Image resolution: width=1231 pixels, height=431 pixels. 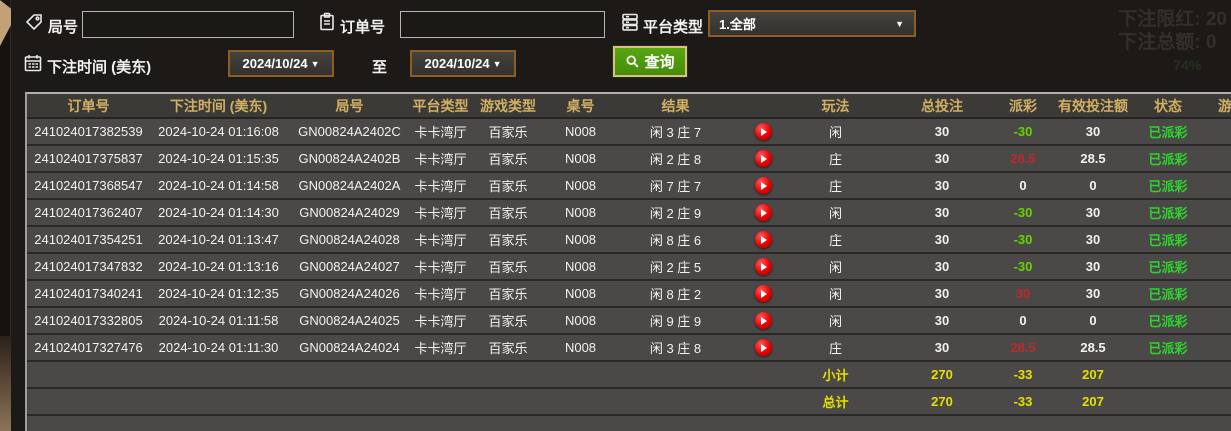 What do you see at coordinates (502, 24) in the screenshot?
I see `order-number-input` at bounding box center [502, 24].